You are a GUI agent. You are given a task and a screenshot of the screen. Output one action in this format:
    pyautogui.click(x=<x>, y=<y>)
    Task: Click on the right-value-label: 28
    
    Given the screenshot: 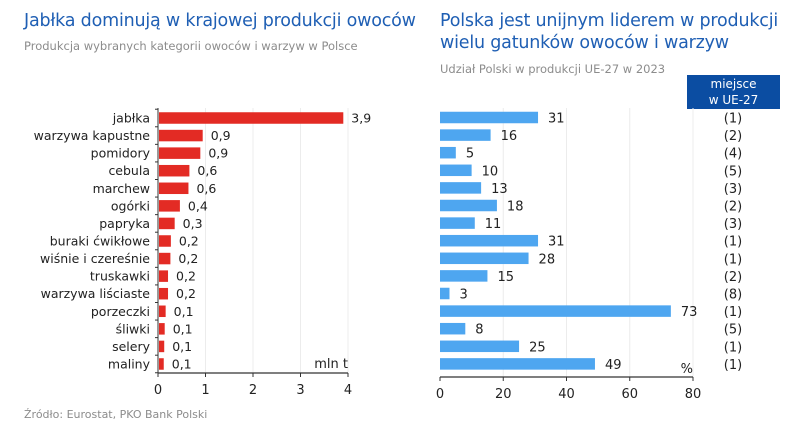 What is the action you would take?
    pyautogui.click(x=547, y=259)
    